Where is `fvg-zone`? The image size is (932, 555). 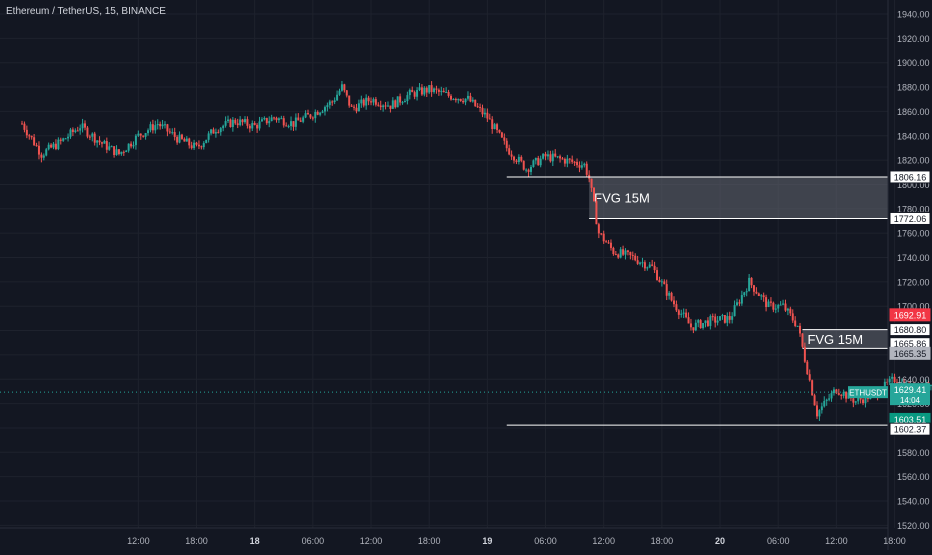 fvg-zone is located at coordinates (845, 339).